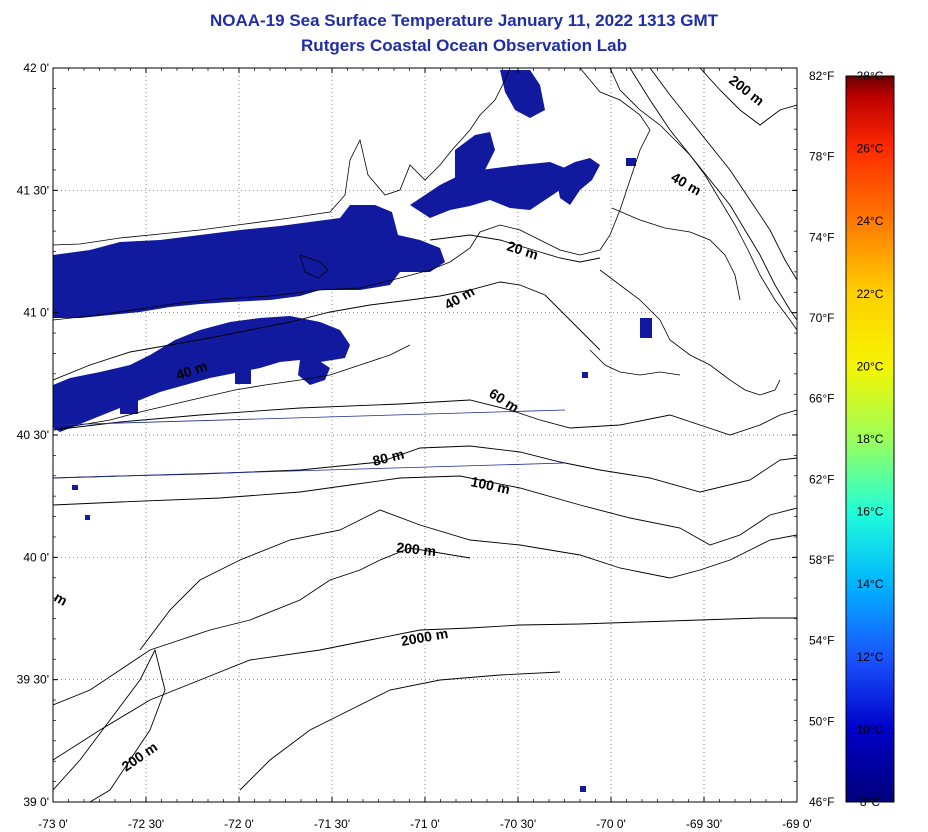  What do you see at coordinates (36, 313) in the screenshot?
I see `lat-tick-label: 41 0'` at bounding box center [36, 313].